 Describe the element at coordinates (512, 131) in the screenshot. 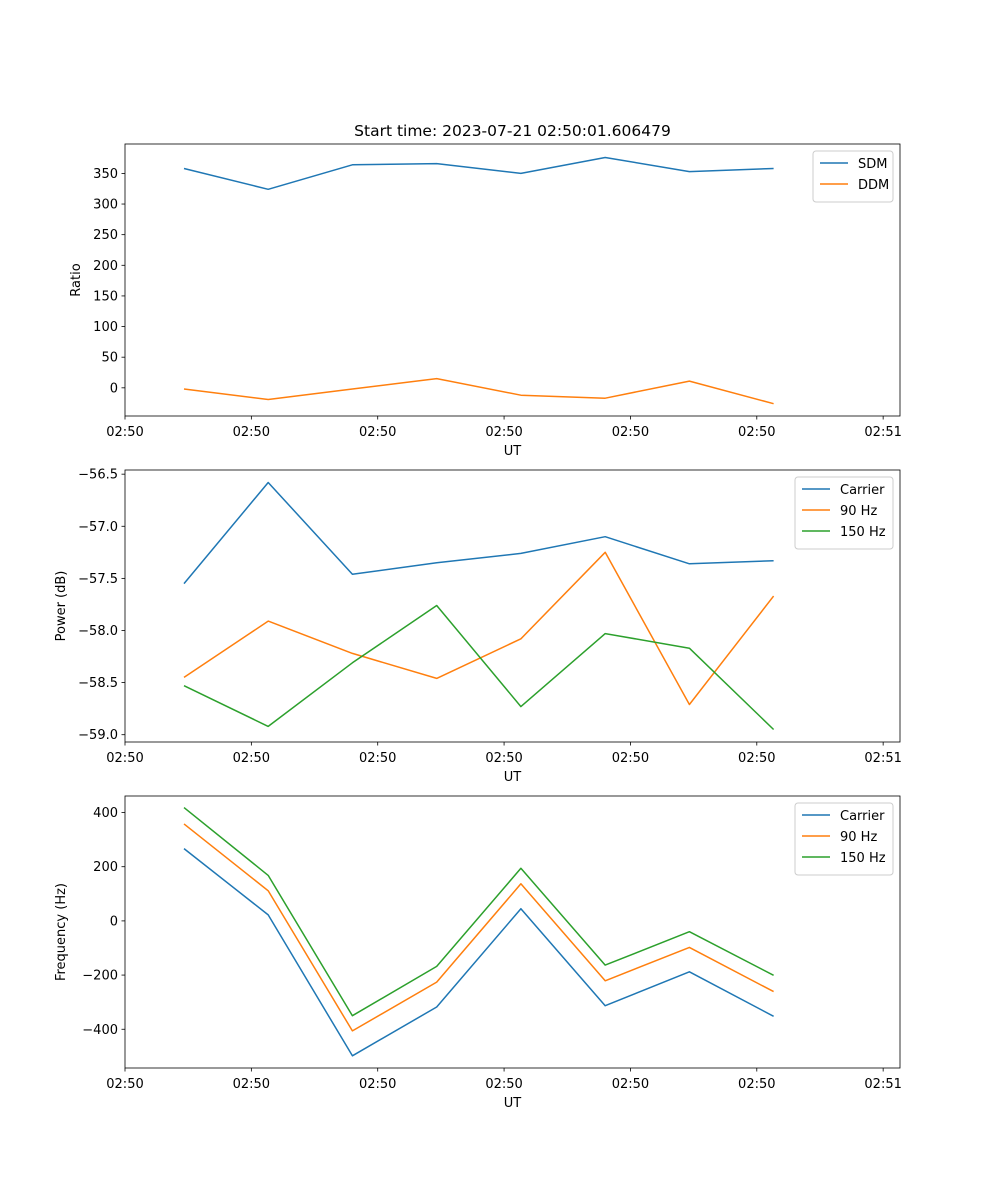

I see `chart-title: Start time: 2023-07-21 02:50:01.606479` at that location.